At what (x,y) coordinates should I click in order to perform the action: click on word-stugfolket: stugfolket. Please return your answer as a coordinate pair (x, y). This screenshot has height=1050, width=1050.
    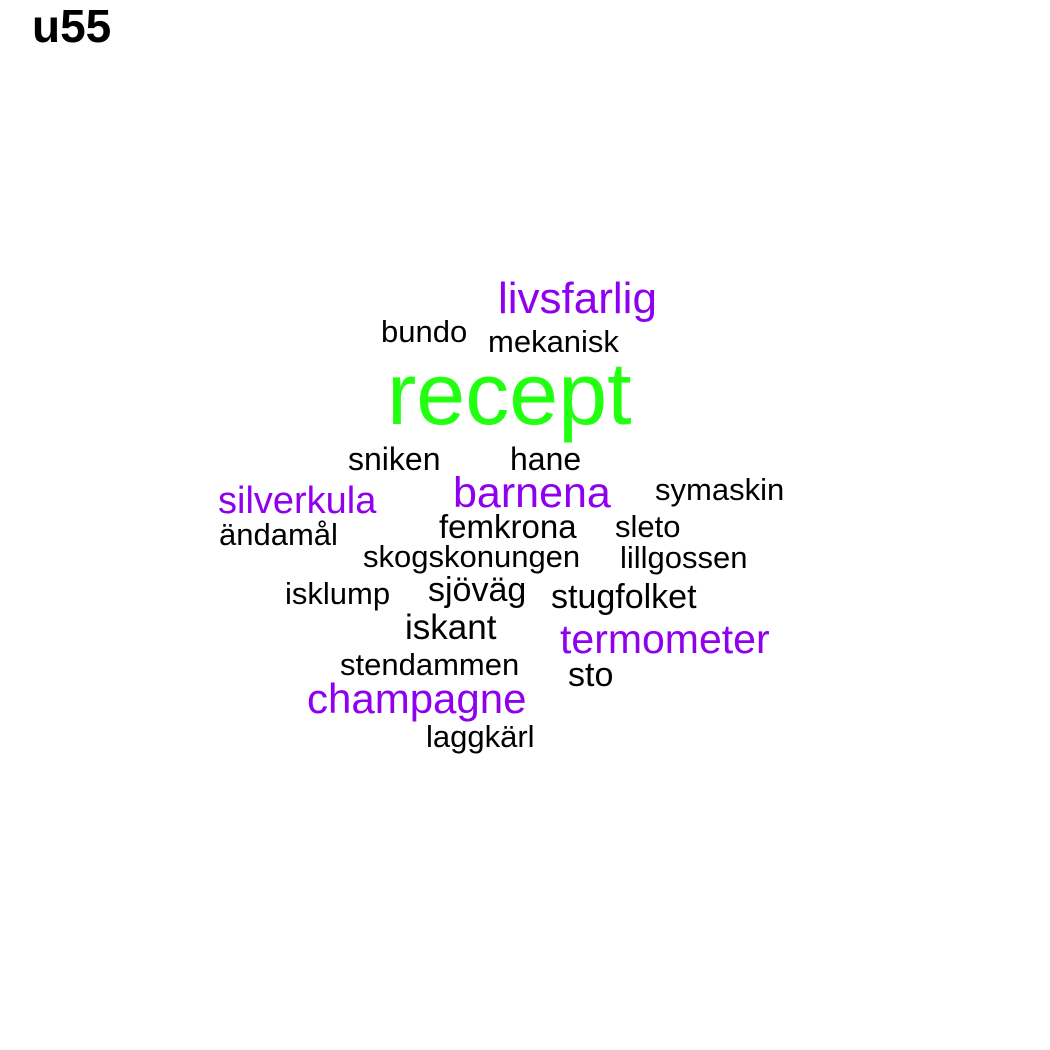
    Looking at the image, I should click on (624, 597).